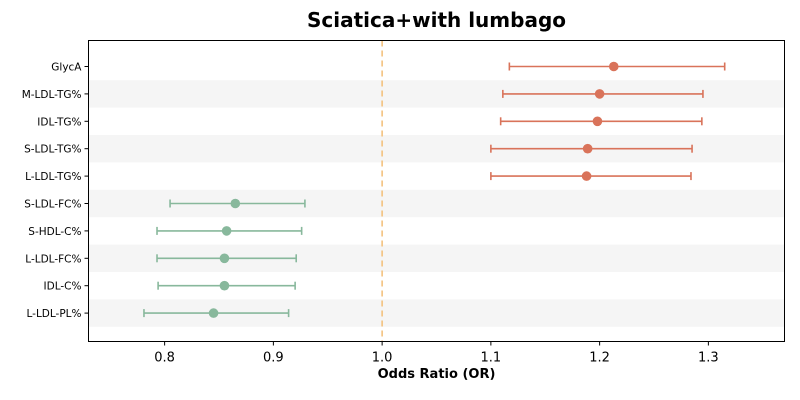  What do you see at coordinates (53, 259) in the screenshot?
I see `y-tick-label: L-LDL-FC%` at bounding box center [53, 259].